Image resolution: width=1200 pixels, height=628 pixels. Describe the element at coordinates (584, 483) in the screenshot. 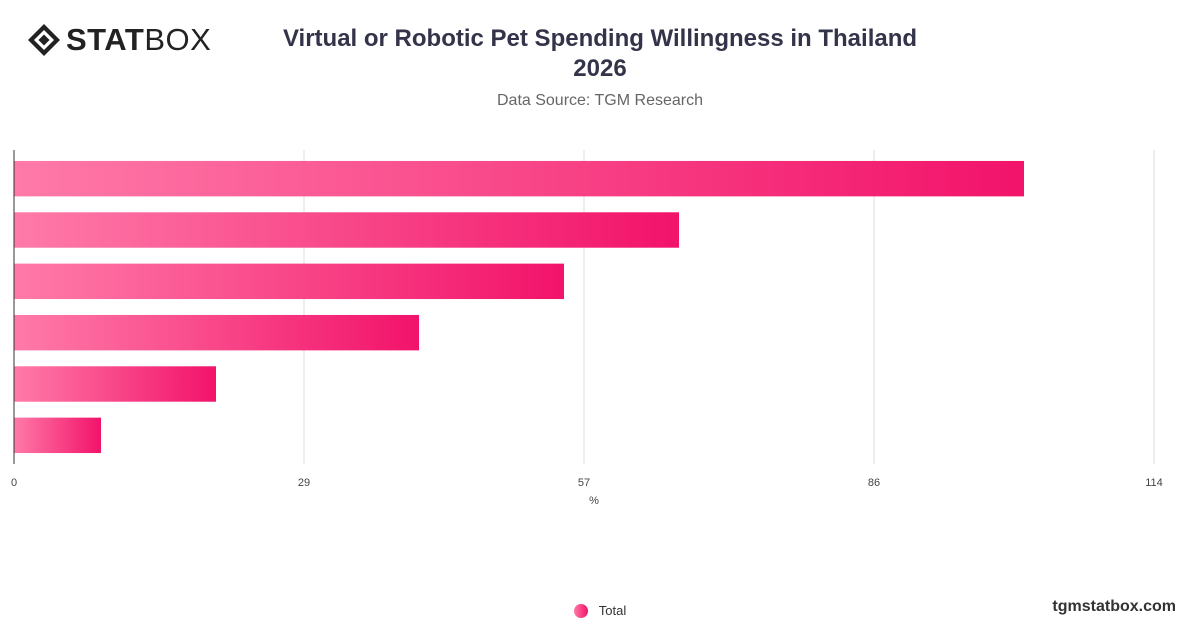

I see `x-tick-label: 57` at that location.